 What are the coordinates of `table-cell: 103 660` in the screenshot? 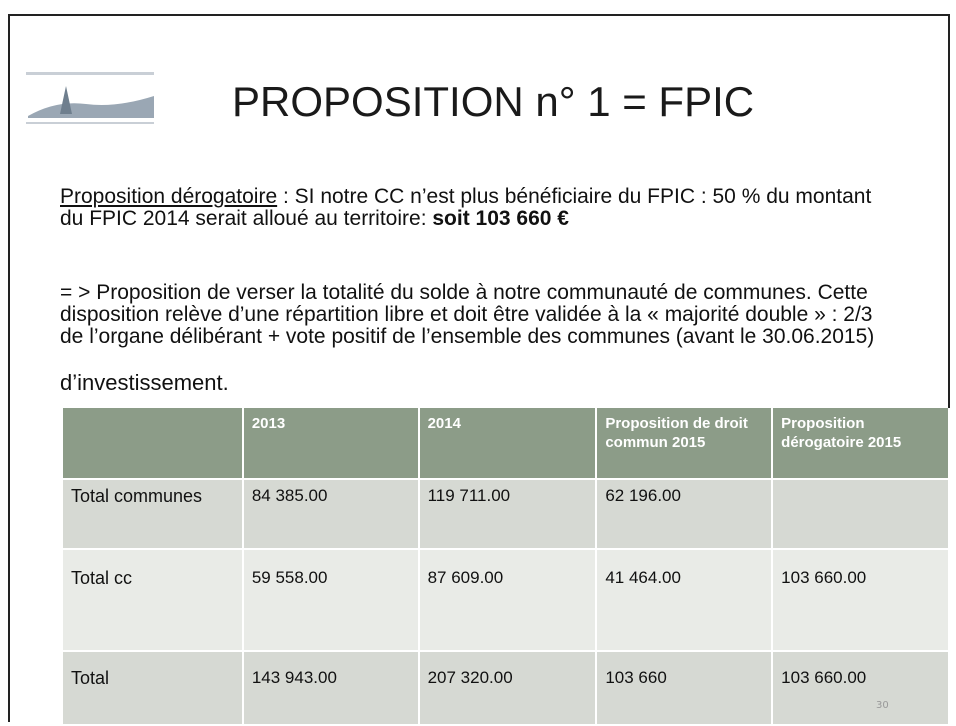 It's located at (685, 688).